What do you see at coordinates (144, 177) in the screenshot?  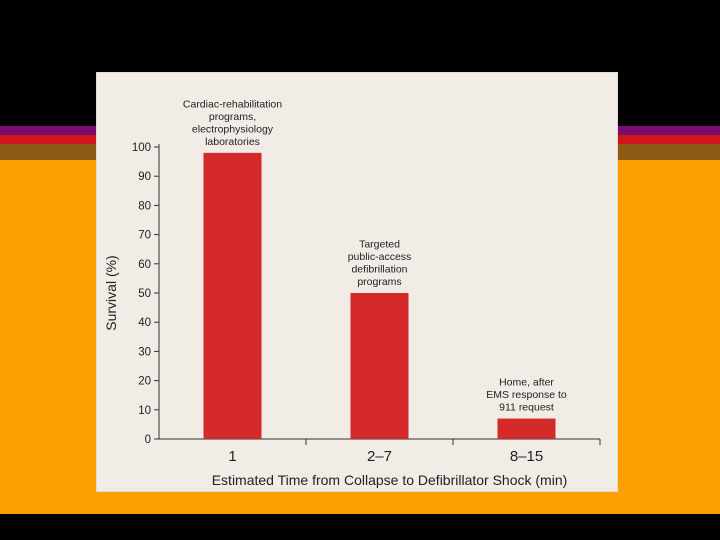 I see `y-tick-label: 90` at bounding box center [144, 177].